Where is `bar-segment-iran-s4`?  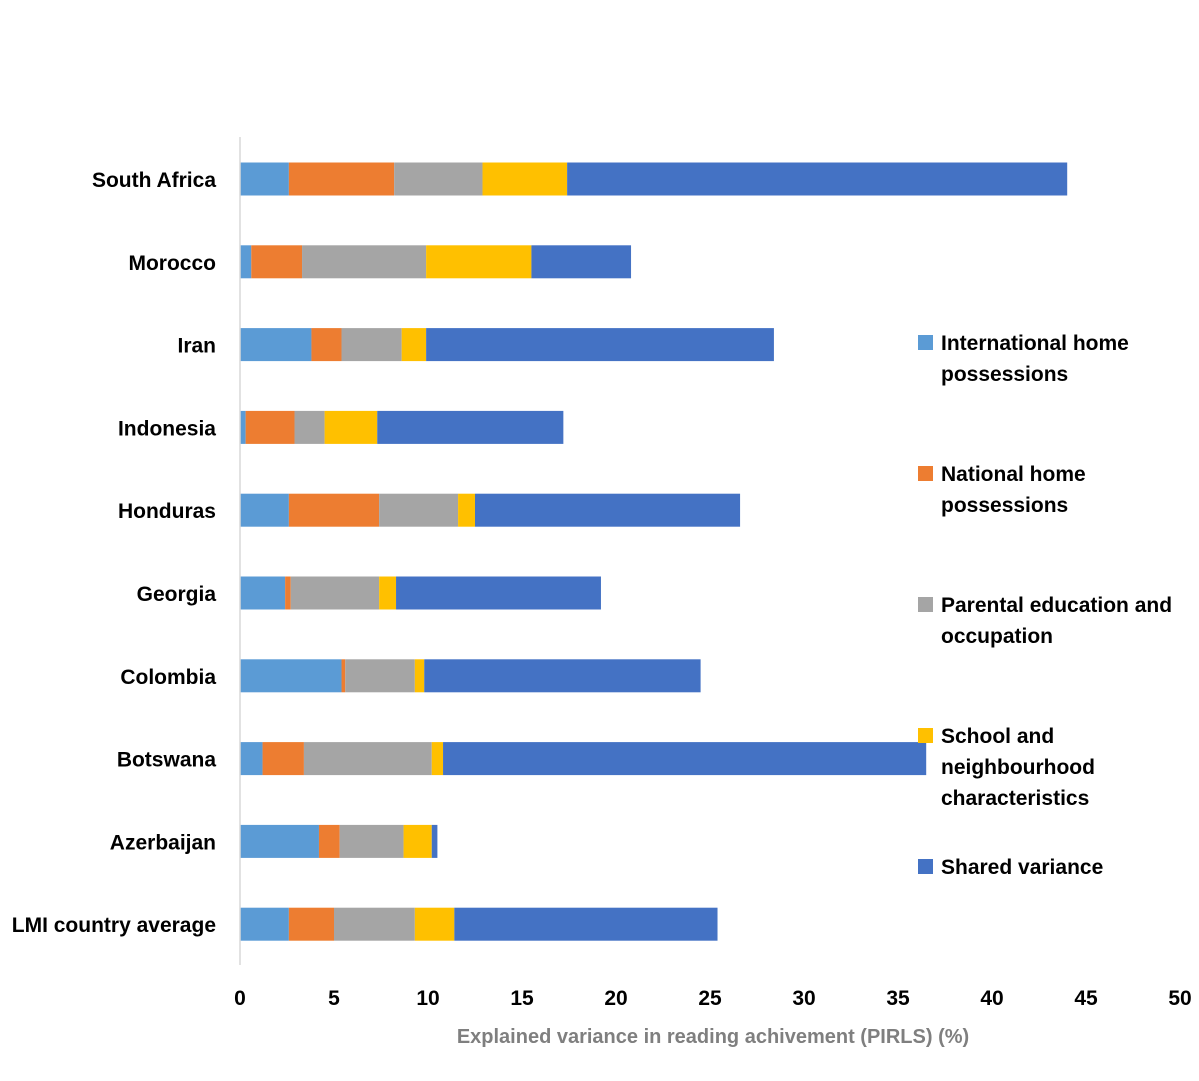 bar-segment-iran-s4 is located at coordinates (600, 345).